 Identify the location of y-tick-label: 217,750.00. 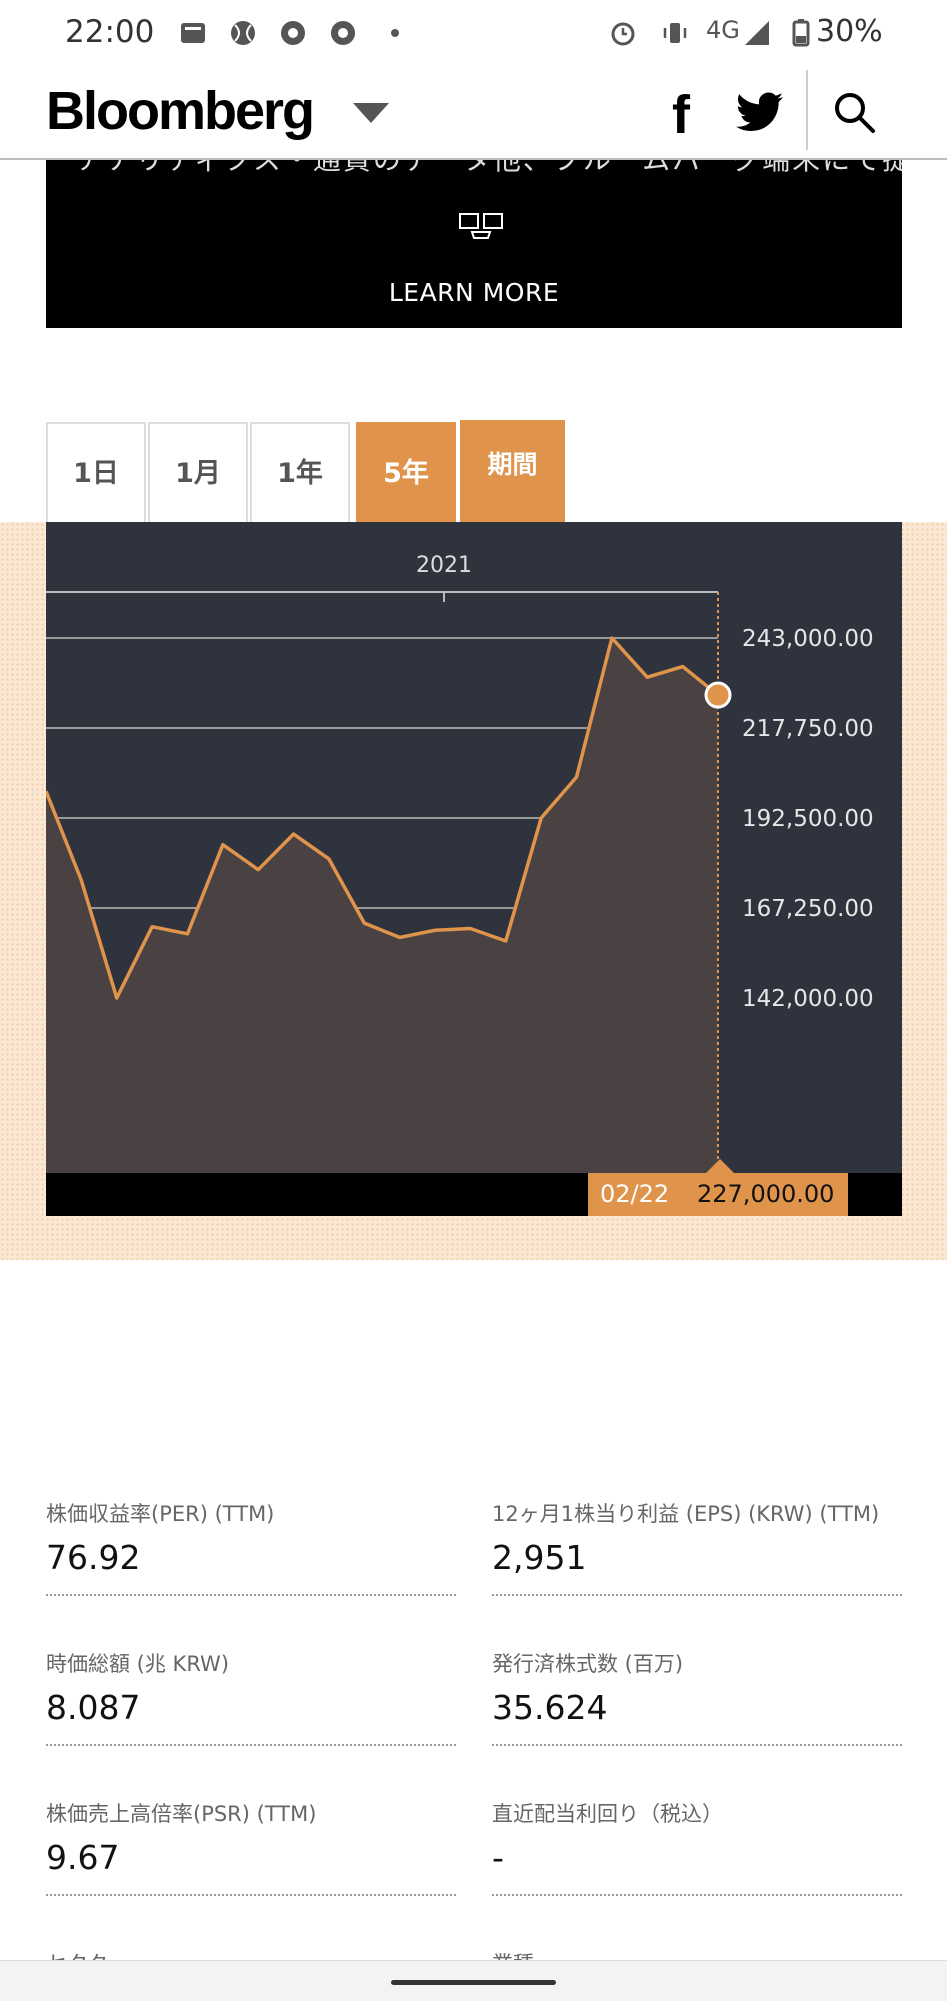
(808, 729).